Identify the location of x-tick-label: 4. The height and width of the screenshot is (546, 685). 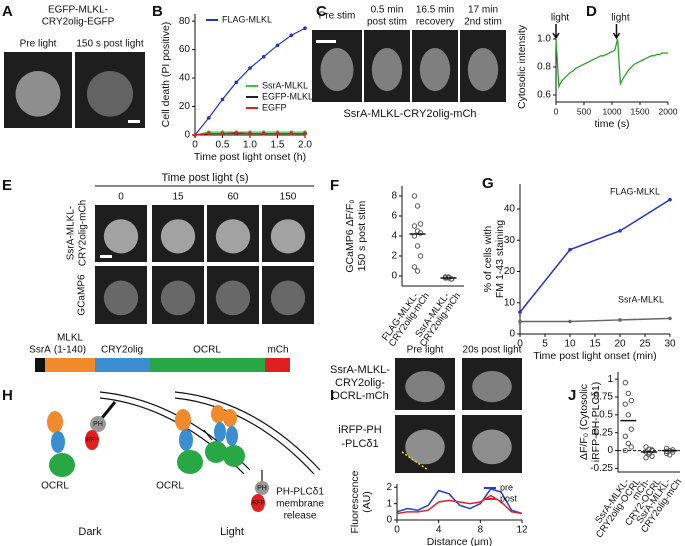
(439, 530).